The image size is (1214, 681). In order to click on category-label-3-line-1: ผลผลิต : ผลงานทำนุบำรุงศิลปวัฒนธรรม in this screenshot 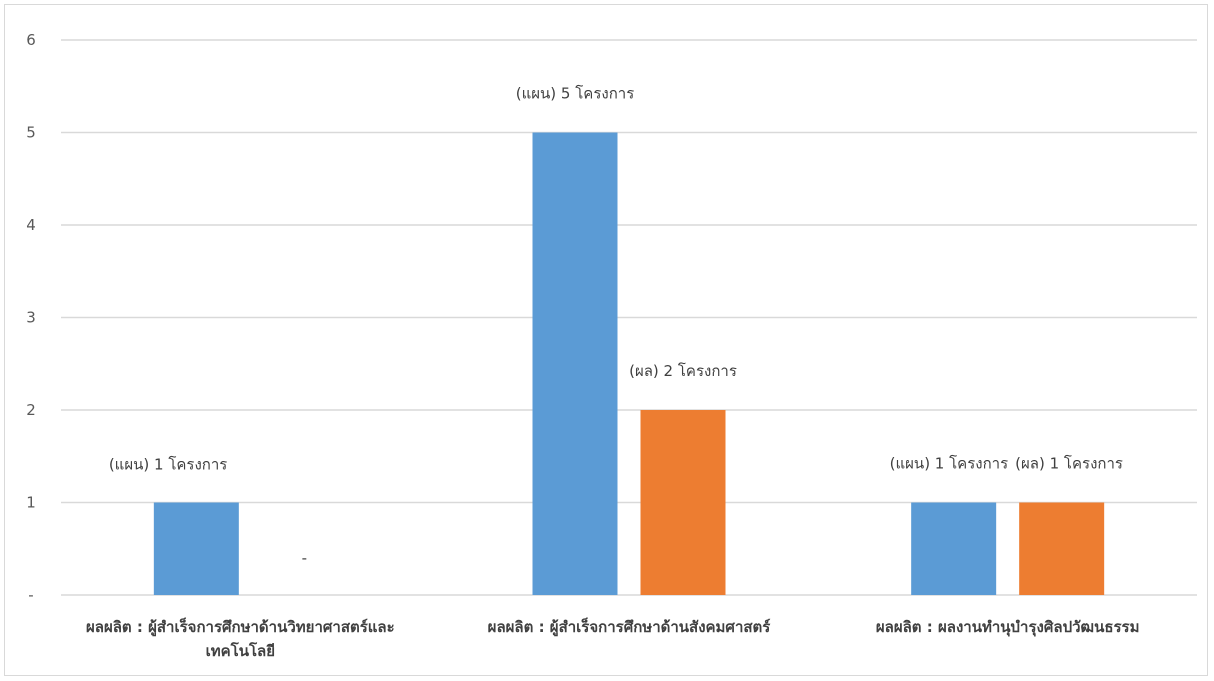, I will do `click(1008, 627)`.